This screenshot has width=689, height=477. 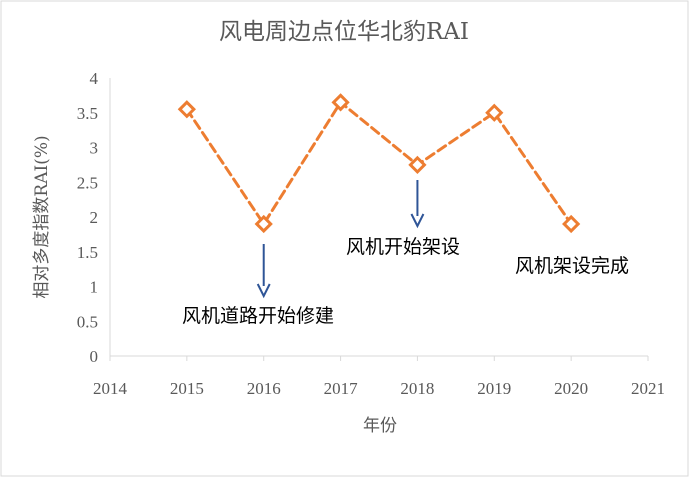 I want to click on x-tick-label: 2020, so click(x=571, y=388).